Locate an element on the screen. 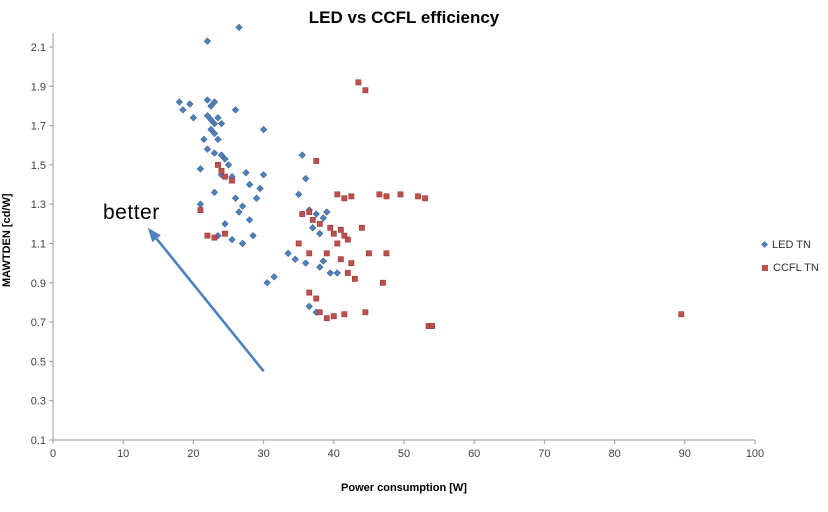 The image size is (828, 512). y-tick-label: 1.5 is located at coordinates (38, 166).